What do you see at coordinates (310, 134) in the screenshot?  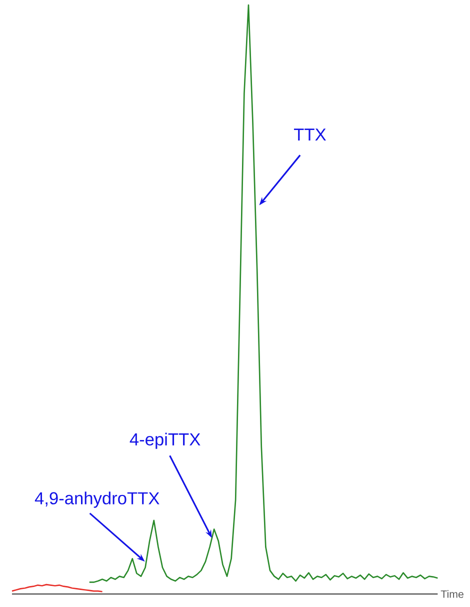 I see `annotation: TTX` at bounding box center [310, 134].